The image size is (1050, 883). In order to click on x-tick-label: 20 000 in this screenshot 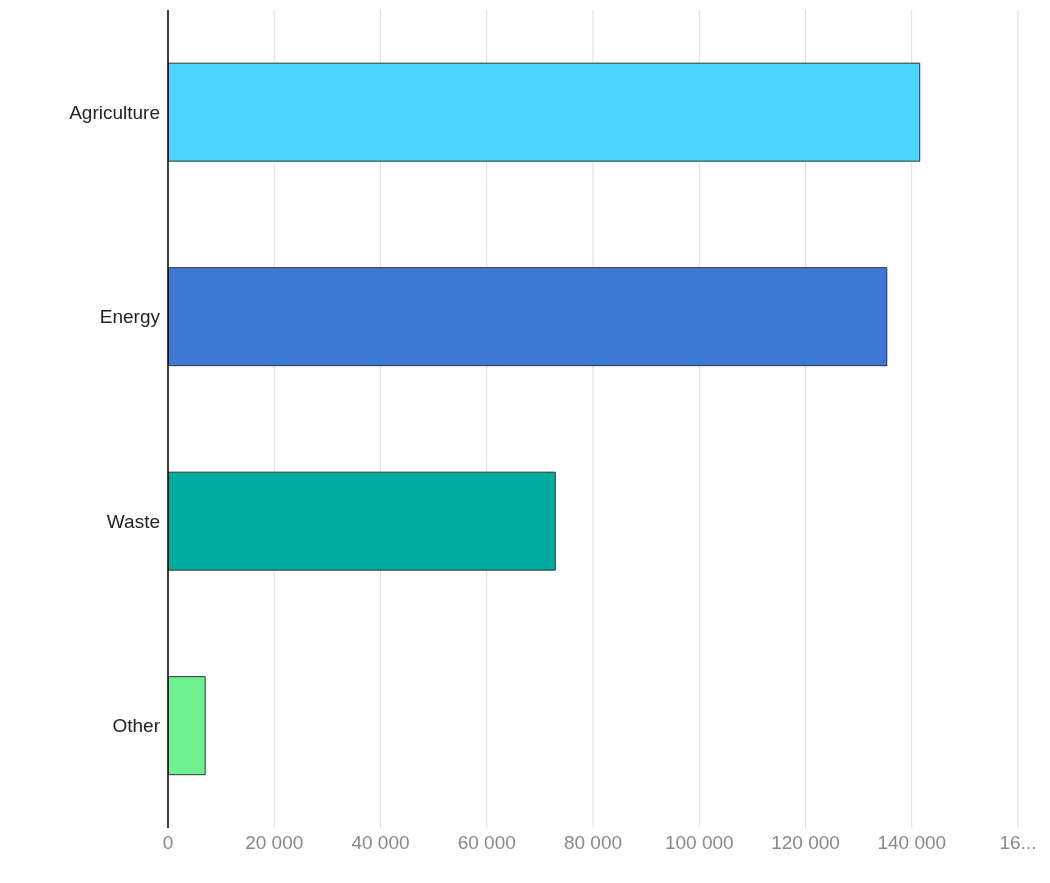, I will do `click(274, 843)`.